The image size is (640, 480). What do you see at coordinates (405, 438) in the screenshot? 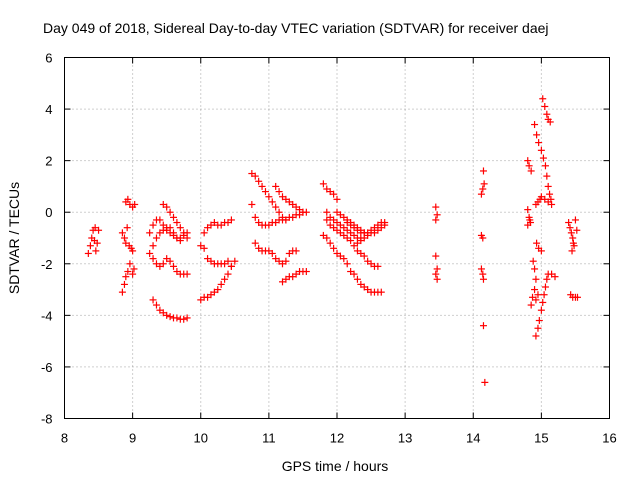
I see `x-tick-label: 13` at bounding box center [405, 438].